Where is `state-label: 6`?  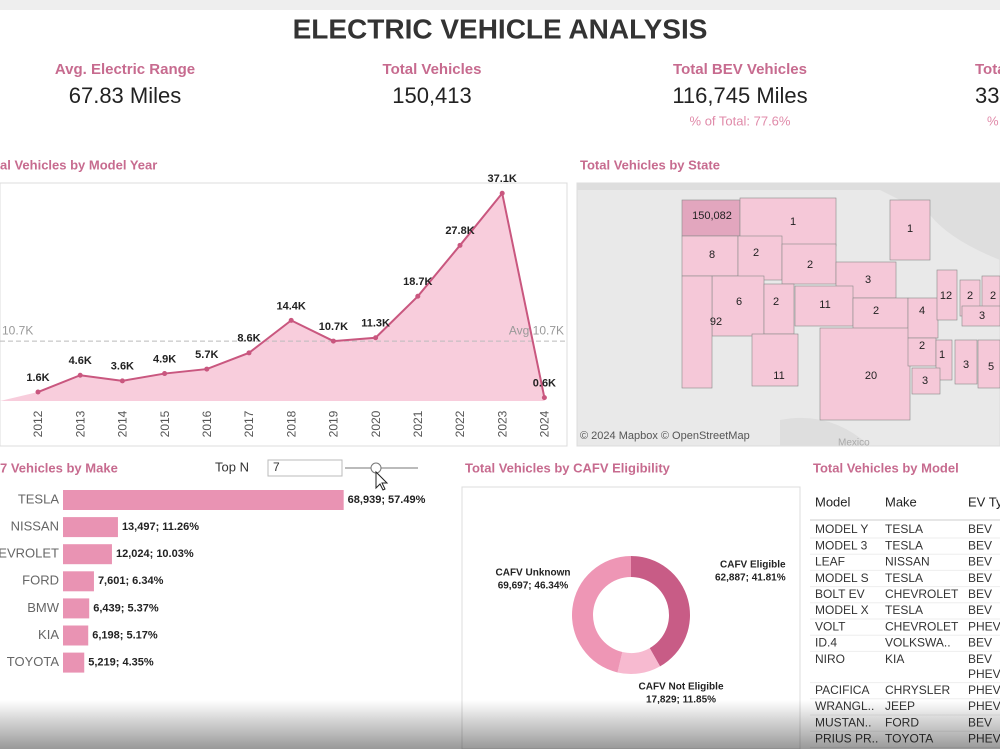
state-label: 6 is located at coordinates (739, 302).